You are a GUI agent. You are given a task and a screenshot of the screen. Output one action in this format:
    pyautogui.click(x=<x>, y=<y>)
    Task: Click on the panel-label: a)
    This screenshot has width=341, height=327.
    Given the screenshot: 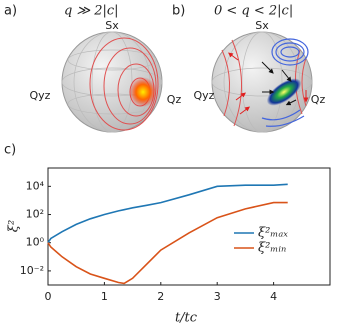 What is the action you would take?
    pyautogui.click(x=10, y=11)
    